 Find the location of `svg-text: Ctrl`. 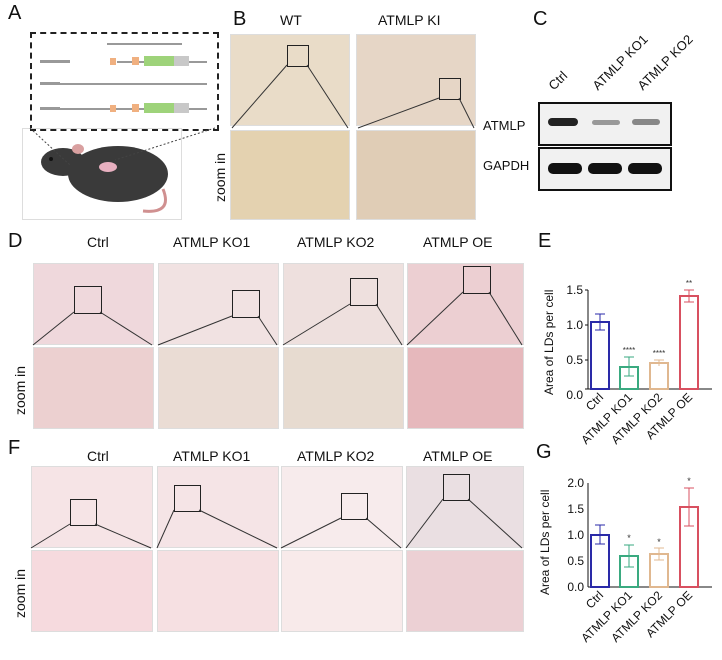

svg-text: Ctrl is located at coordinates (594, 599).